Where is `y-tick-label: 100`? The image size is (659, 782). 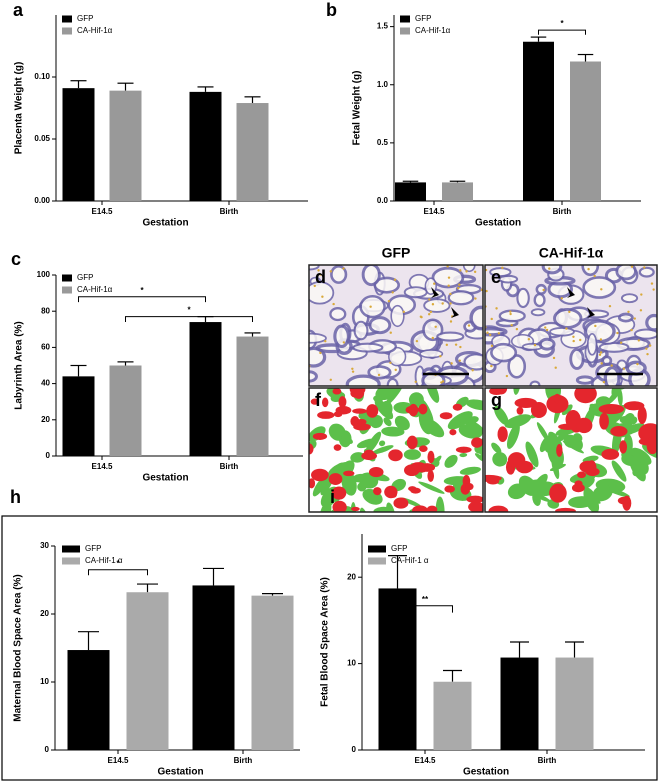 y-tick-label: 100 is located at coordinates (44, 274).